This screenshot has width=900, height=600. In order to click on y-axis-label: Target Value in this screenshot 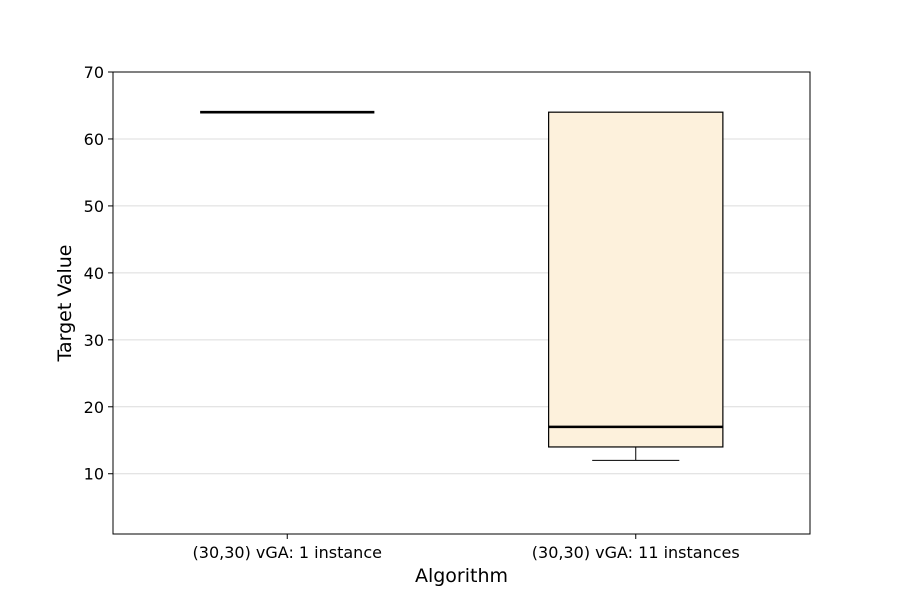, I will do `click(65, 304)`.